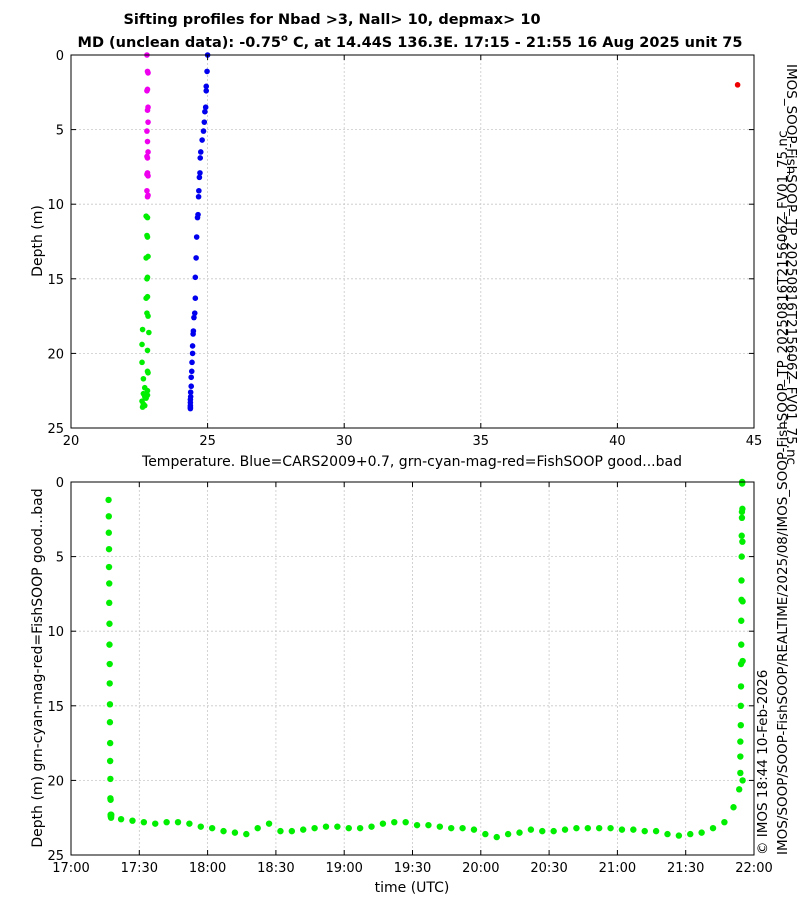 The image size is (800, 900). Describe the element at coordinates (275, 868) in the screenshot. I see `x-tick-label: 18:30` at that location.